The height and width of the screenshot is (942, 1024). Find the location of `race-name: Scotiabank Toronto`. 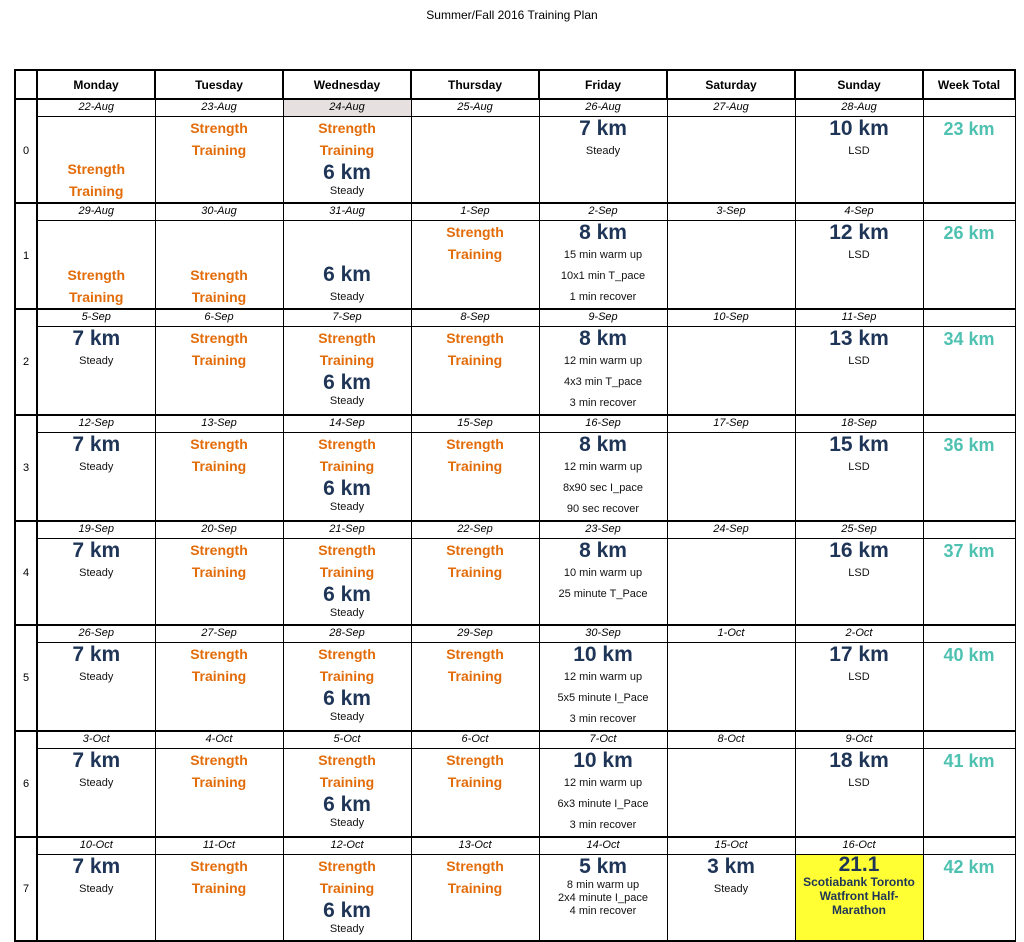

race-name: Scotiabank Toronto is located at coordinates (859, 882).